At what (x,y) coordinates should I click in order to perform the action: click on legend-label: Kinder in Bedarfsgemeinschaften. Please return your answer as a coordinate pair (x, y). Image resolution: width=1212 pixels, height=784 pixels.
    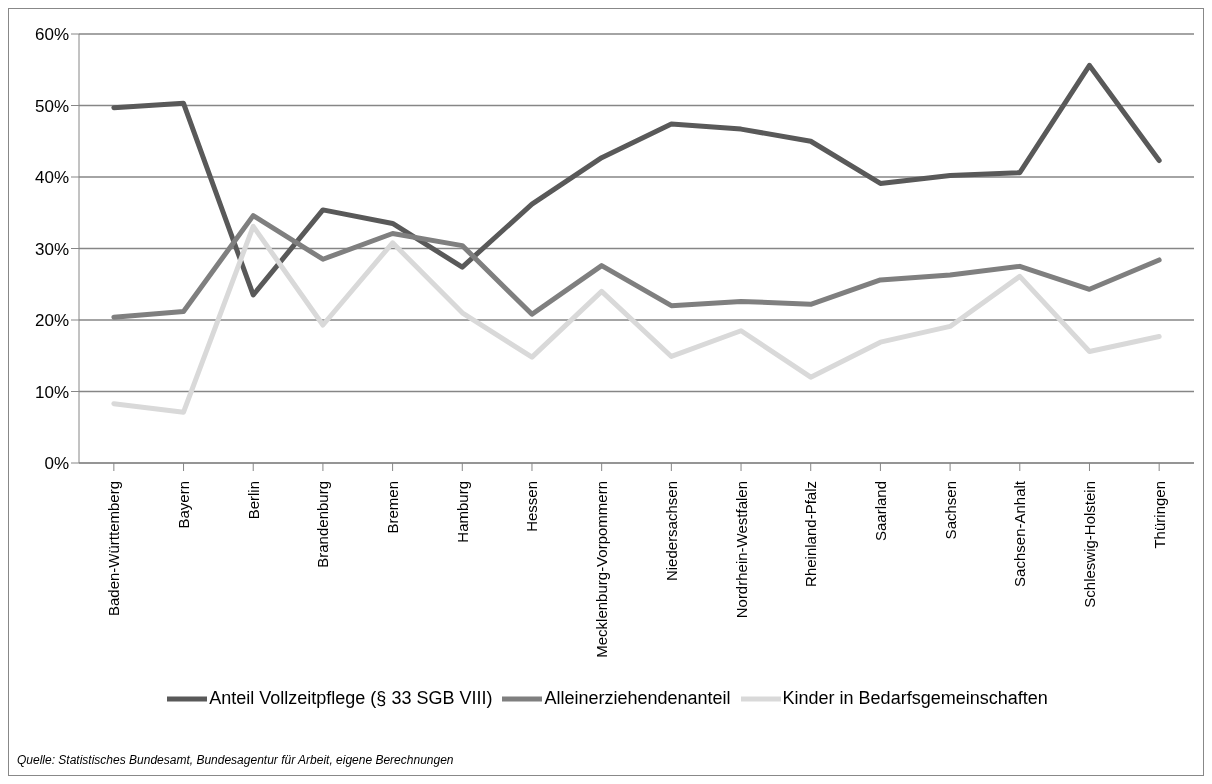
    Looking at the image, I should click on (915, 698).